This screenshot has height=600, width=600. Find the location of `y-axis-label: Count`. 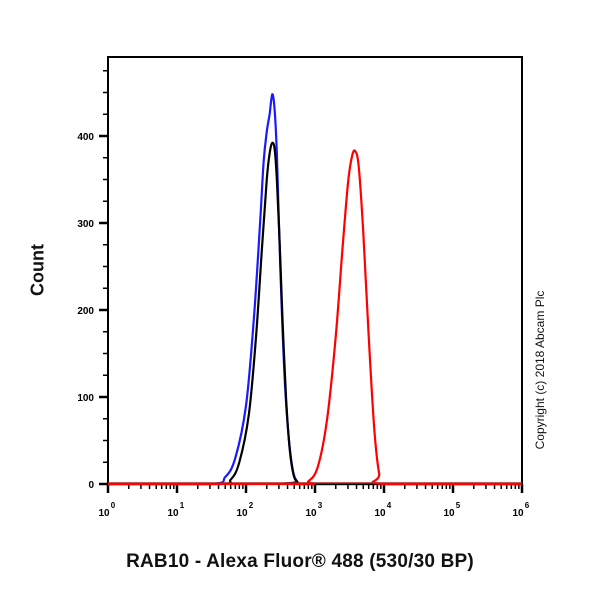

y-axis-label: Count is located at coordinates (37, 270).